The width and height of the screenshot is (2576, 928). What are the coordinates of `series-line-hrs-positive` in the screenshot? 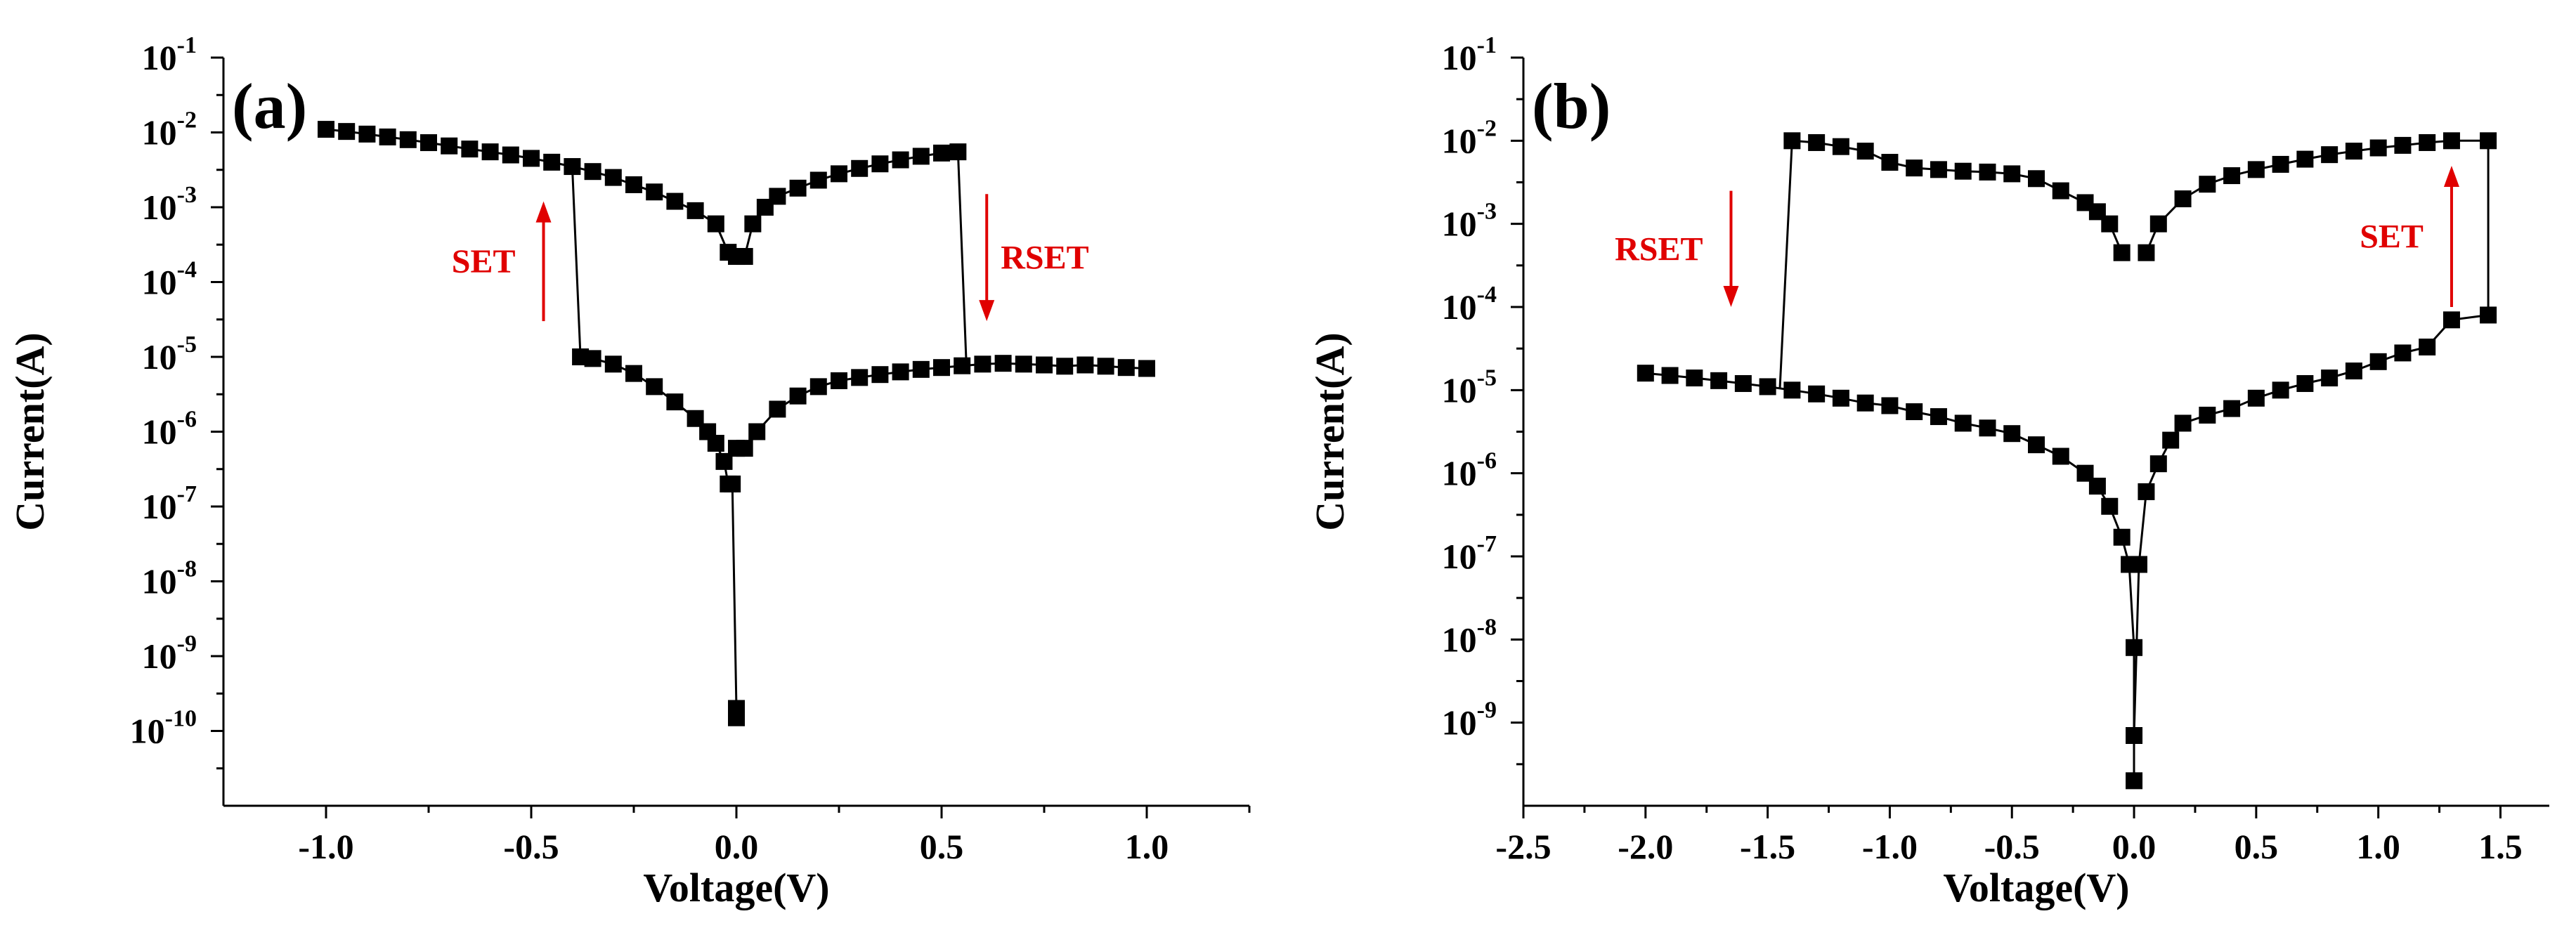 It's located at (2317, 196).